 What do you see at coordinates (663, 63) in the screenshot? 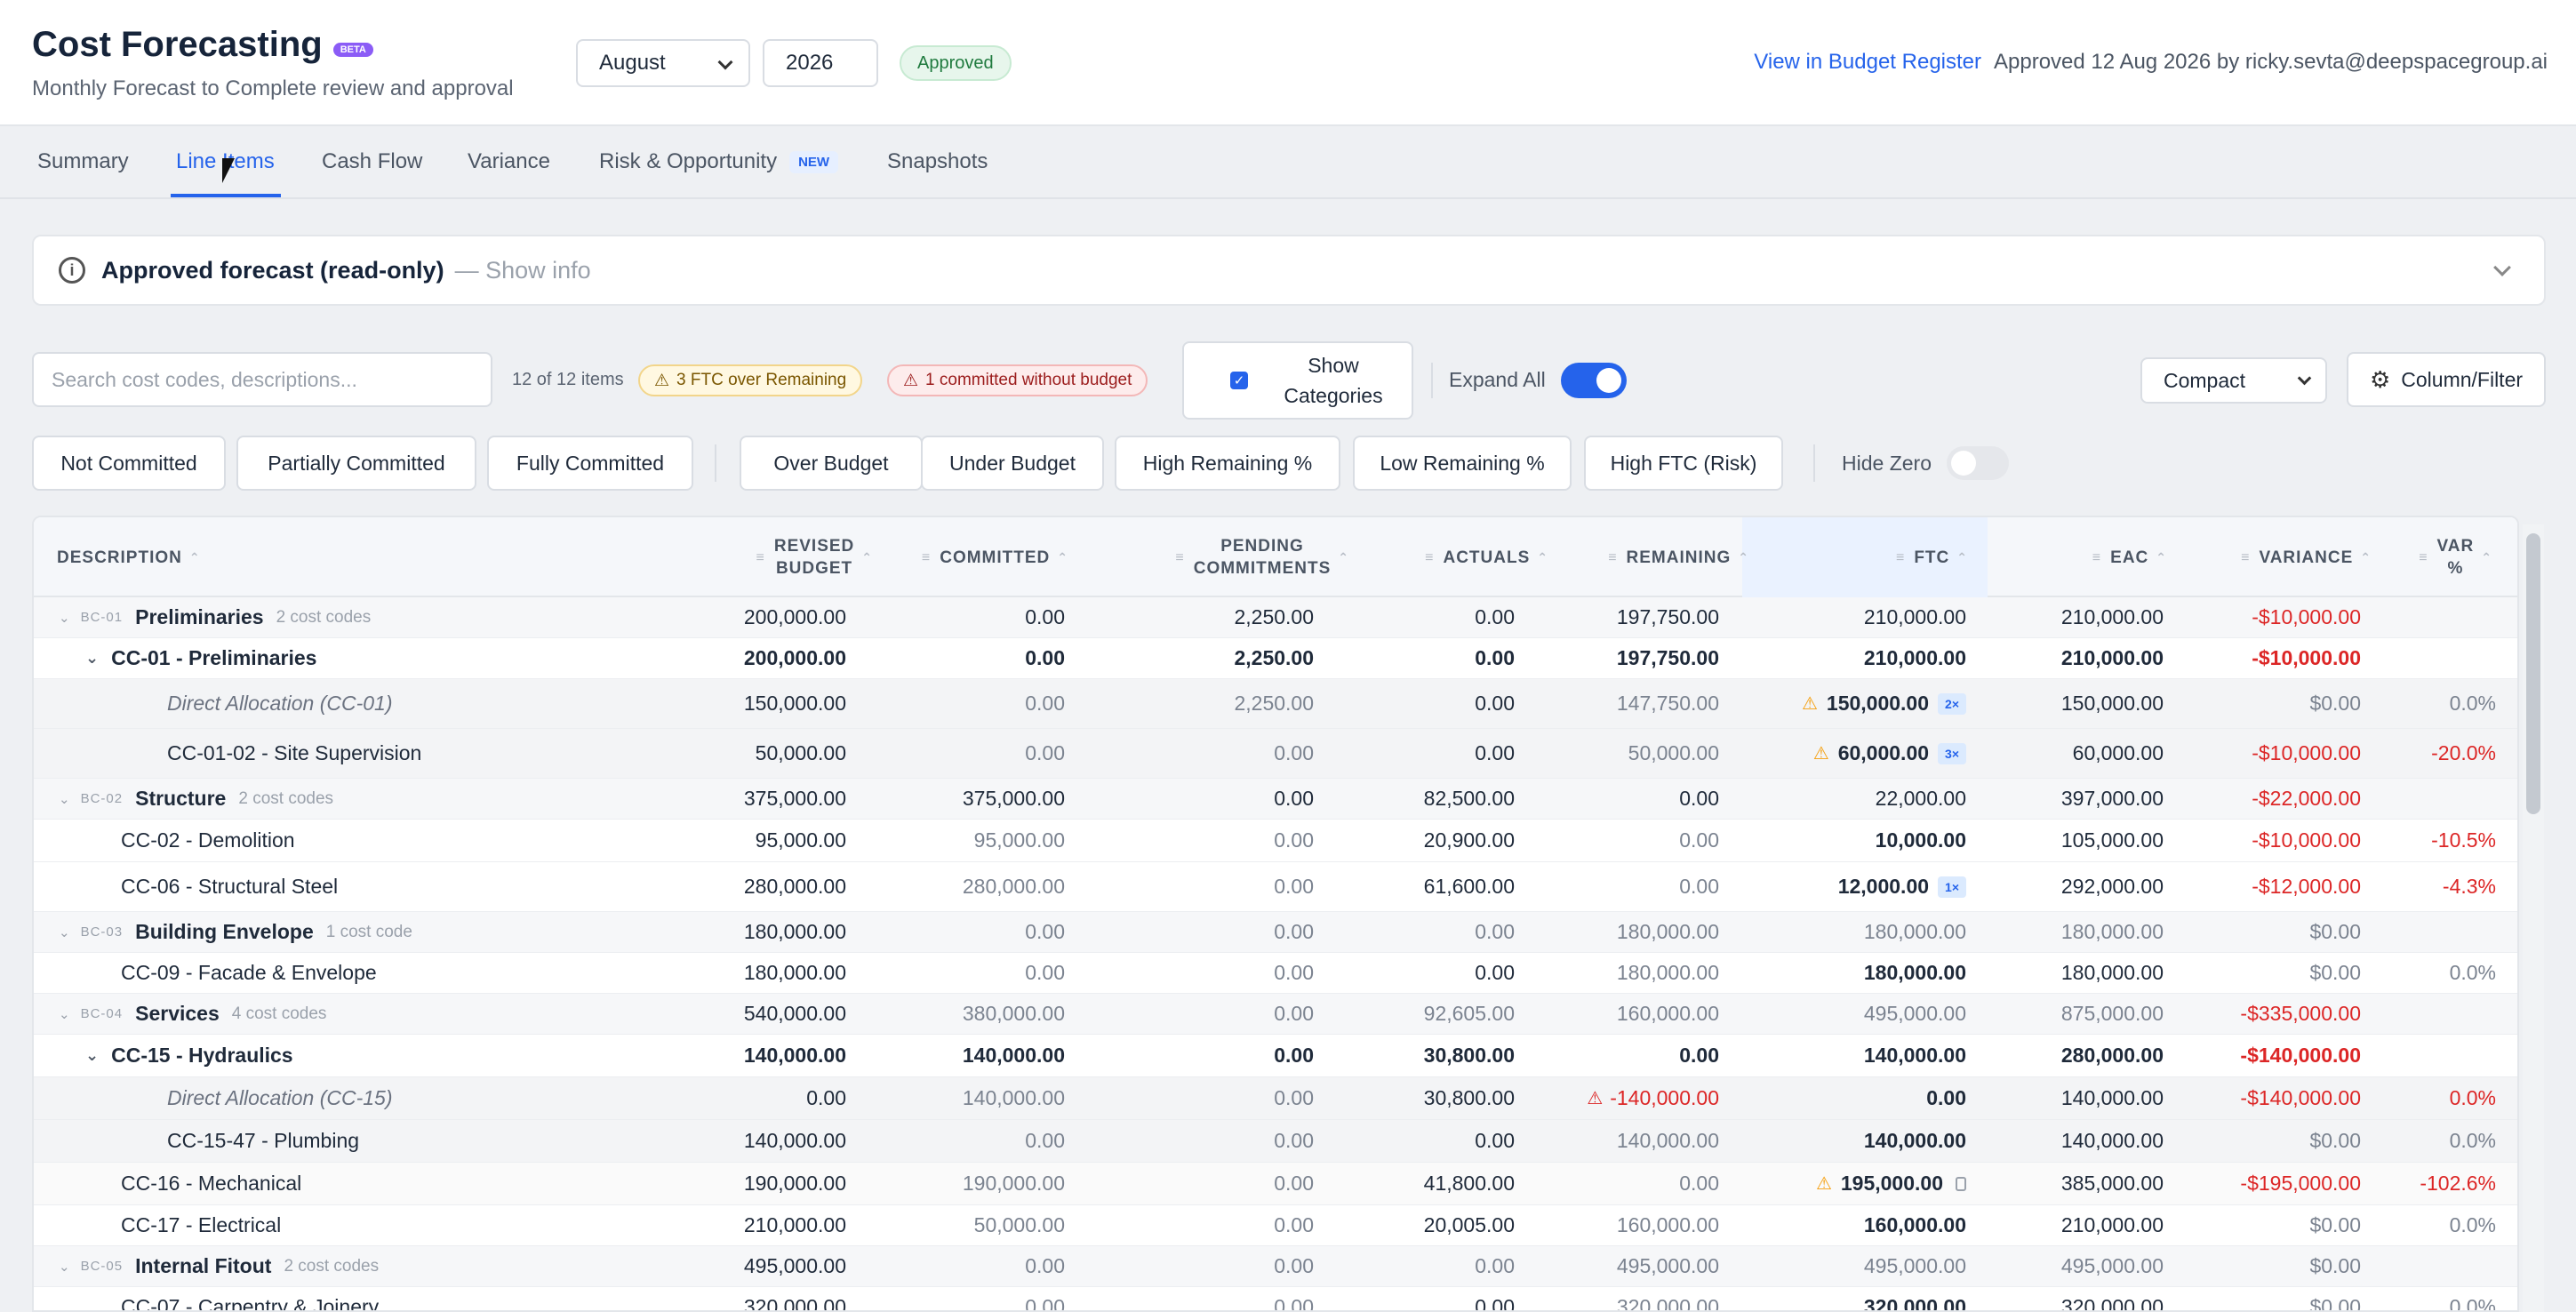
I see `month-select: August` at bounding box center [663, 63].